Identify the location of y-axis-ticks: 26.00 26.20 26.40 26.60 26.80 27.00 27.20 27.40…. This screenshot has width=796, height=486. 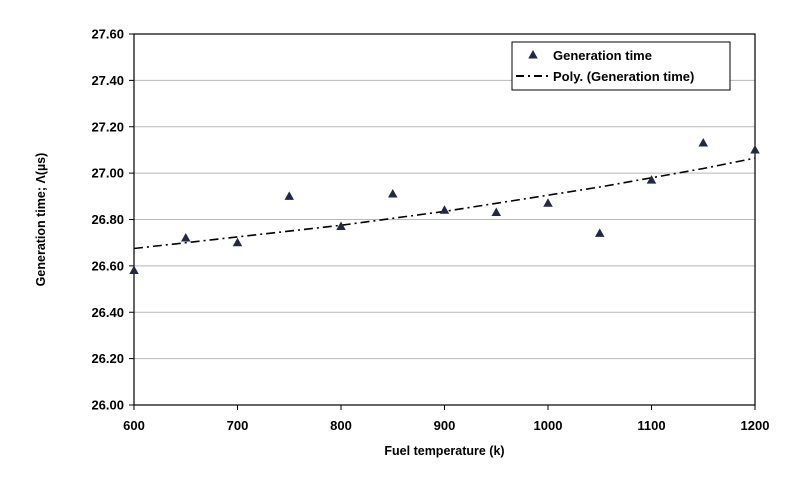
(112, 220).